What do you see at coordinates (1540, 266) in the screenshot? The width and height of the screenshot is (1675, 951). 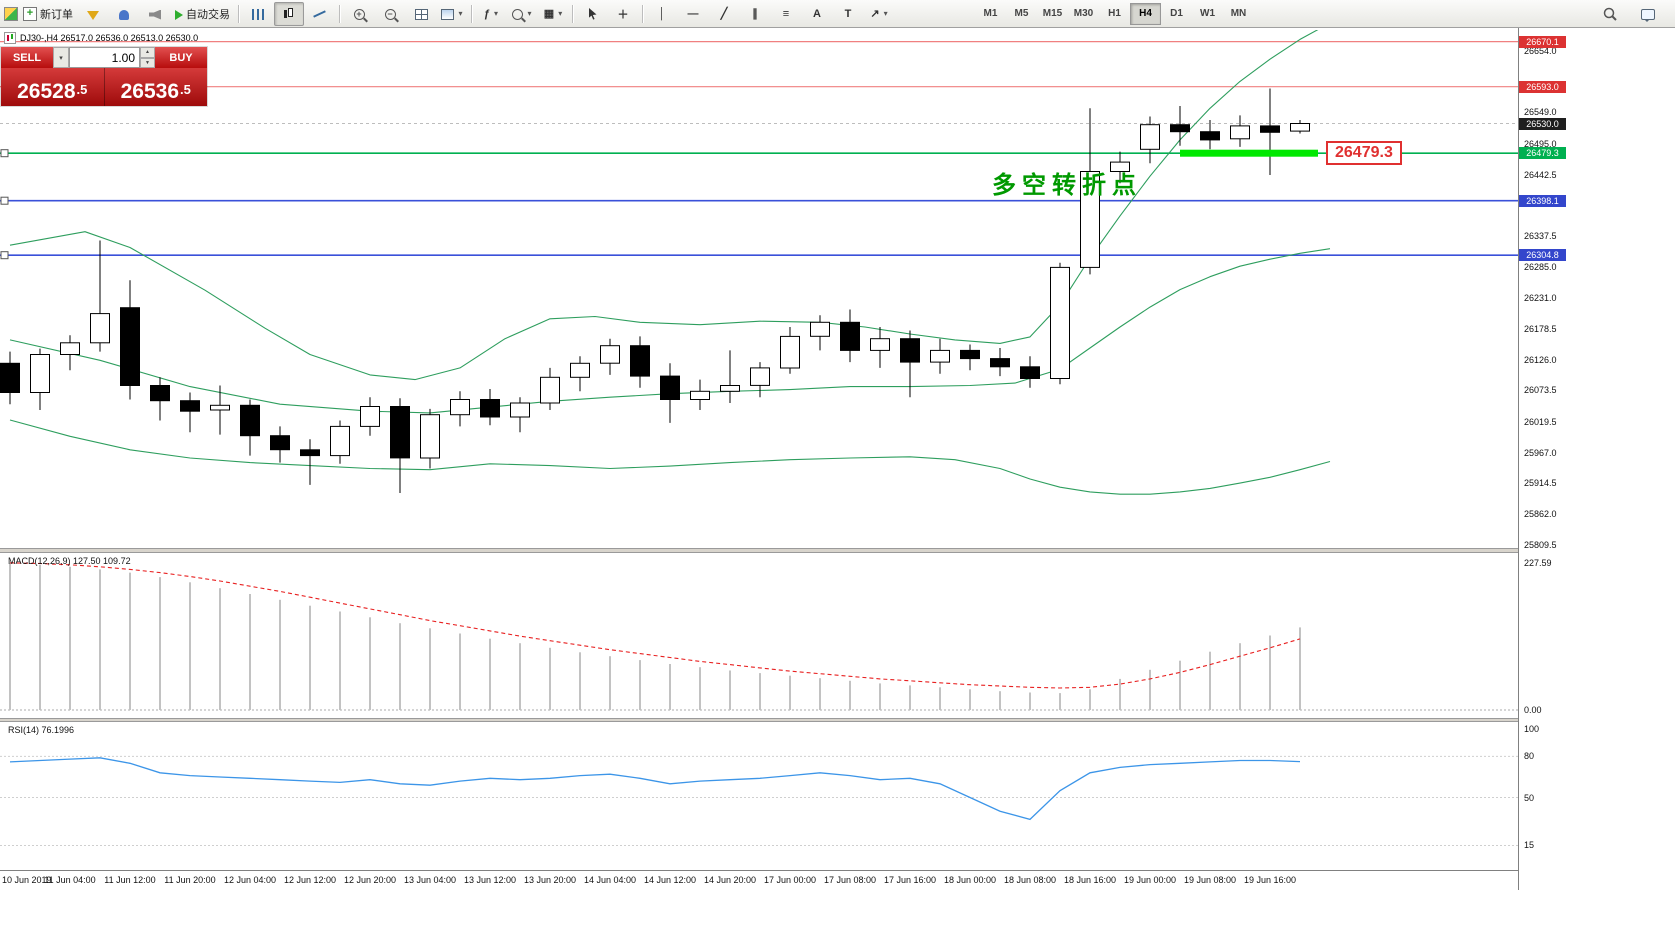 I see `price-axis-label: 26285.0` at bounding box center [1540, 266].